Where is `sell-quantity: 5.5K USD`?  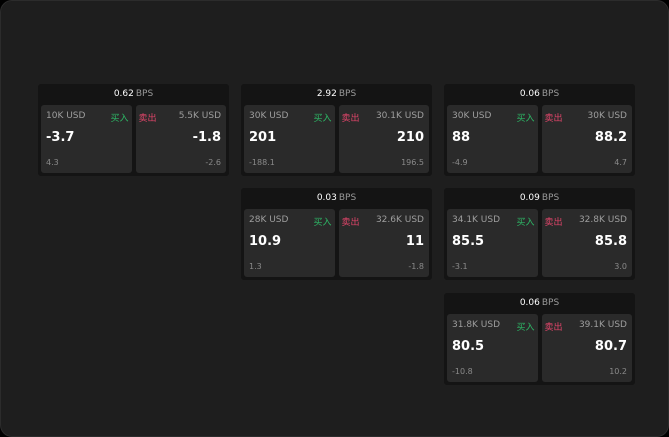 sell-quantity: 5.5K USD is located at coordinates (199, 116).